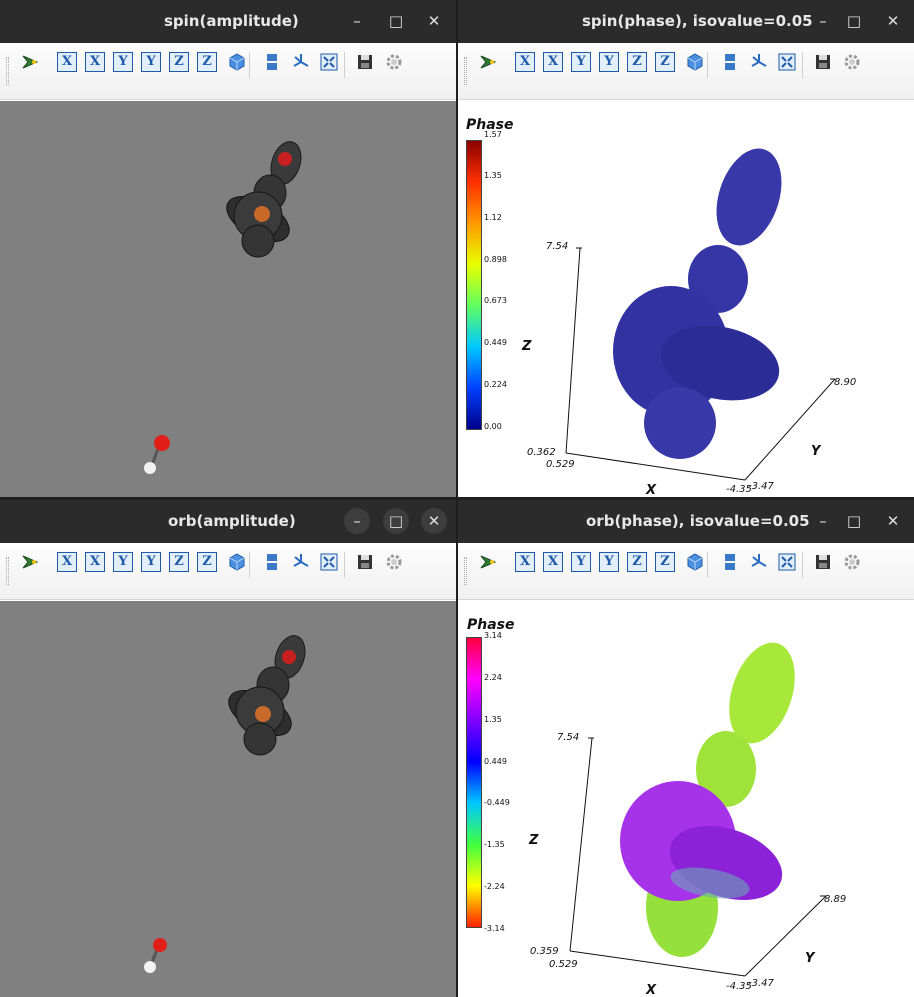 Image resolution: width=914 pixels, height=997 pixels. Describe the element at coordinates (490, 125) in the screenshot. I see `legend-title: Phase` at that location.